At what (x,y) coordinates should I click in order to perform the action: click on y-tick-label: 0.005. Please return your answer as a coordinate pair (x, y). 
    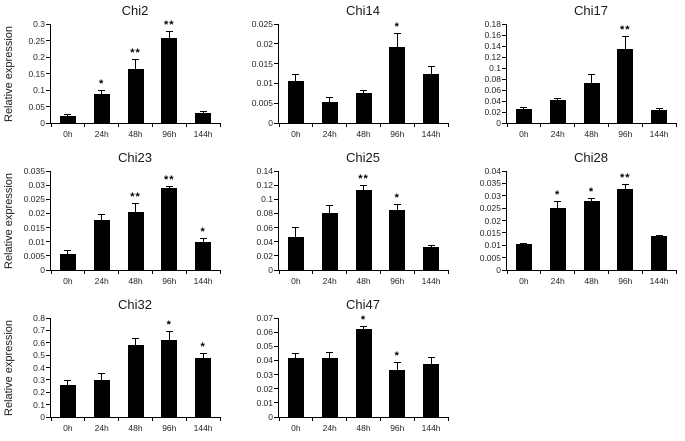
    Looking at the image, I should click on (262, 103).